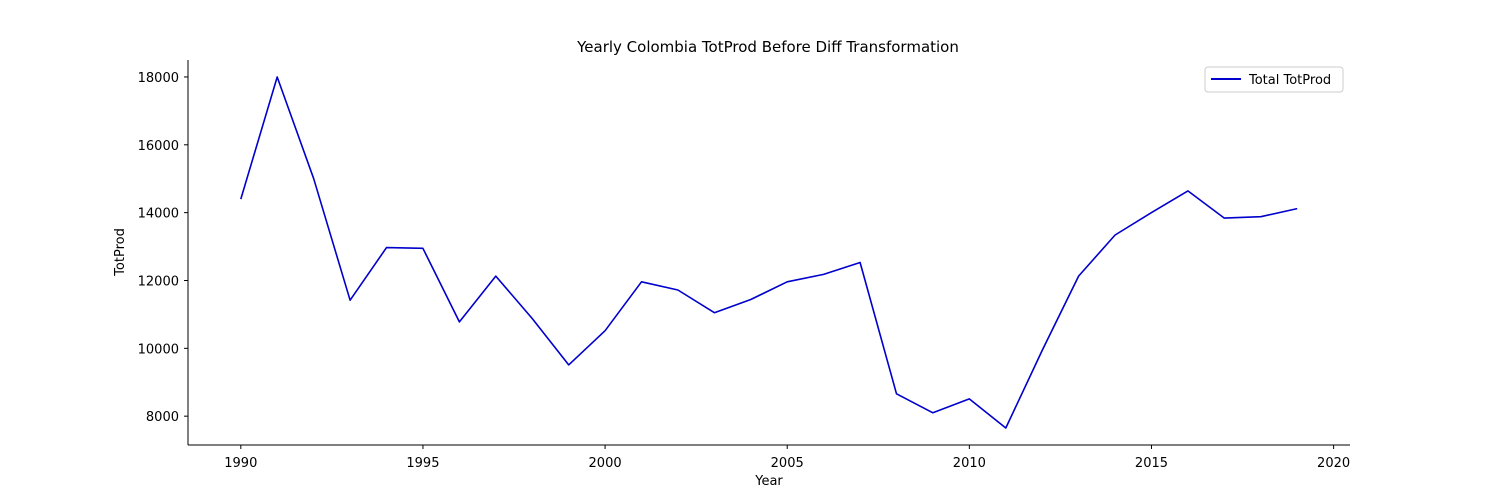  What do you see at coordinates (787, 463) in the screenshot?
I see `x-tick-label: 2005` at bounding box center [787, 463].